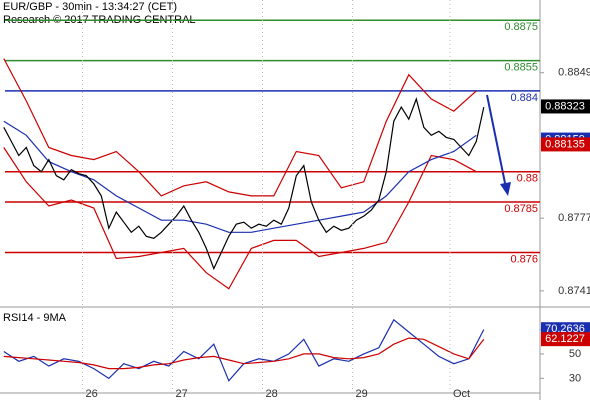  I want to click on forecast-arrow, so click(496, 141).